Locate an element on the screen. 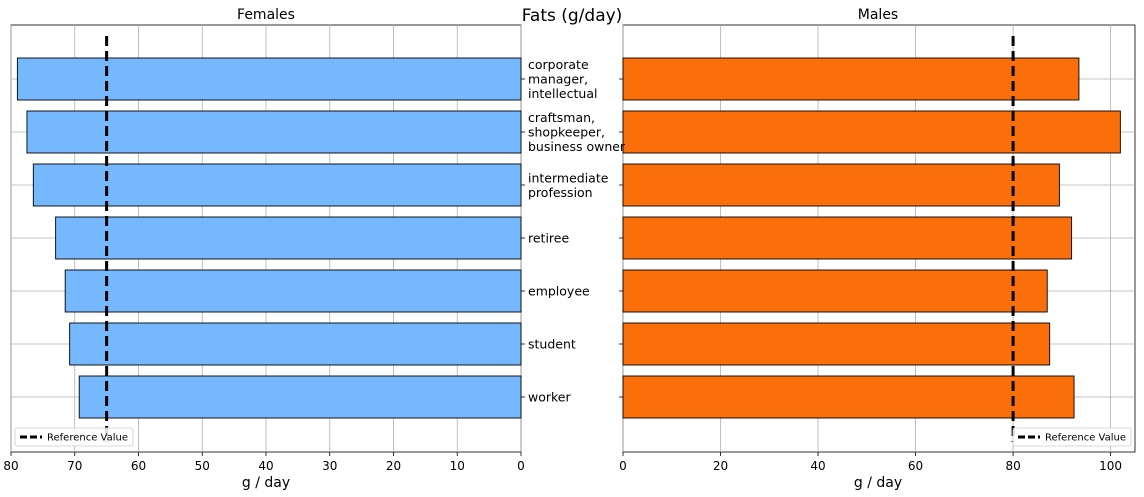 The width and height of the screenshot is (1144, 497). females-x-tick-label: 40 is located at coordinates (265, 466).